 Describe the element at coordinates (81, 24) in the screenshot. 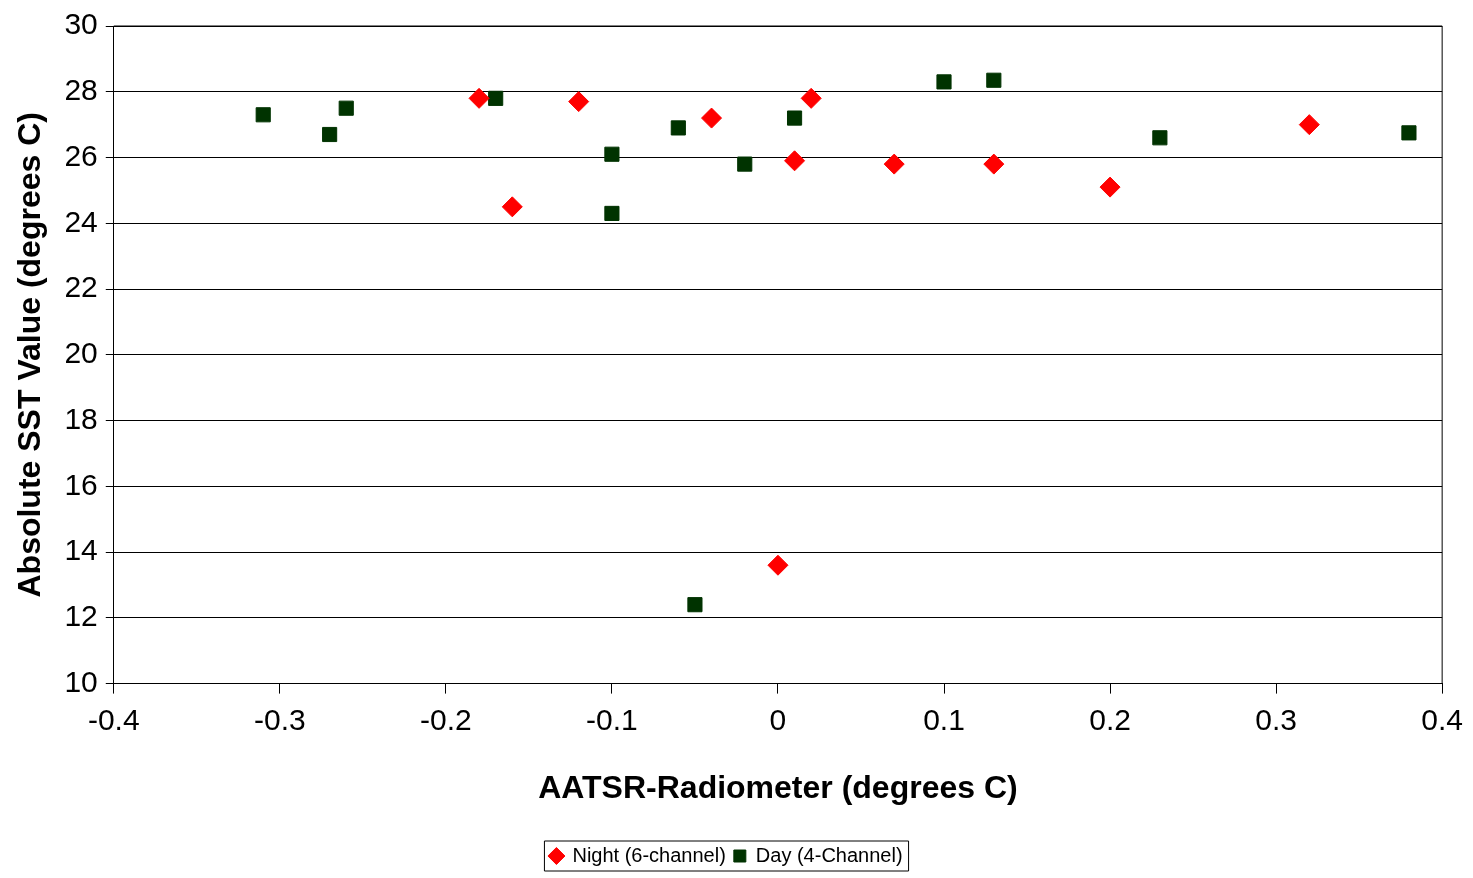

I see `y-tick-label: 30` at that location.